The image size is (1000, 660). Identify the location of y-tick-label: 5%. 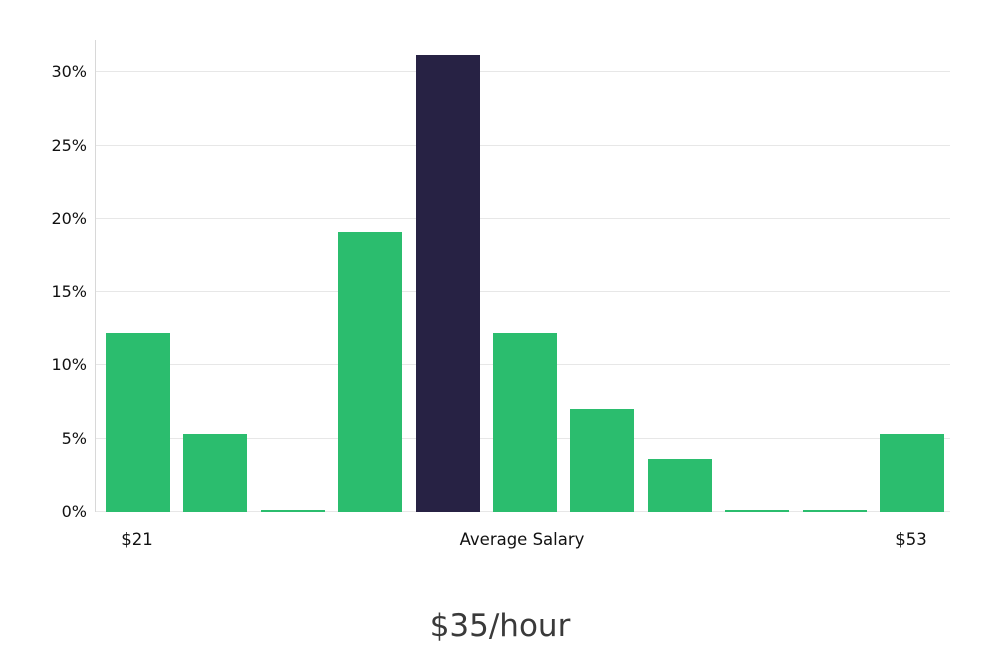
(74, 438).